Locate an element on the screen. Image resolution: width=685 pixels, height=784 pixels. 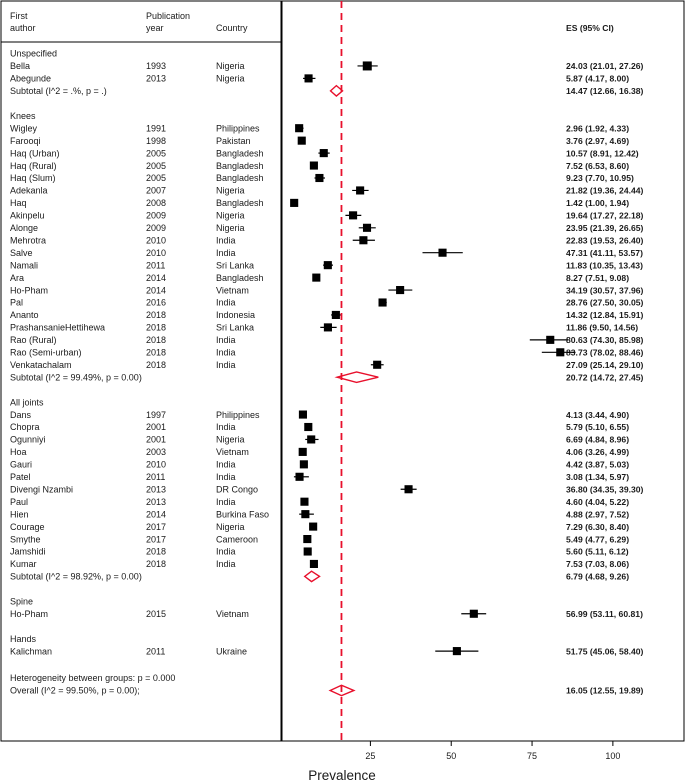
study-author: Hoa is located at coordinates (18, 452).